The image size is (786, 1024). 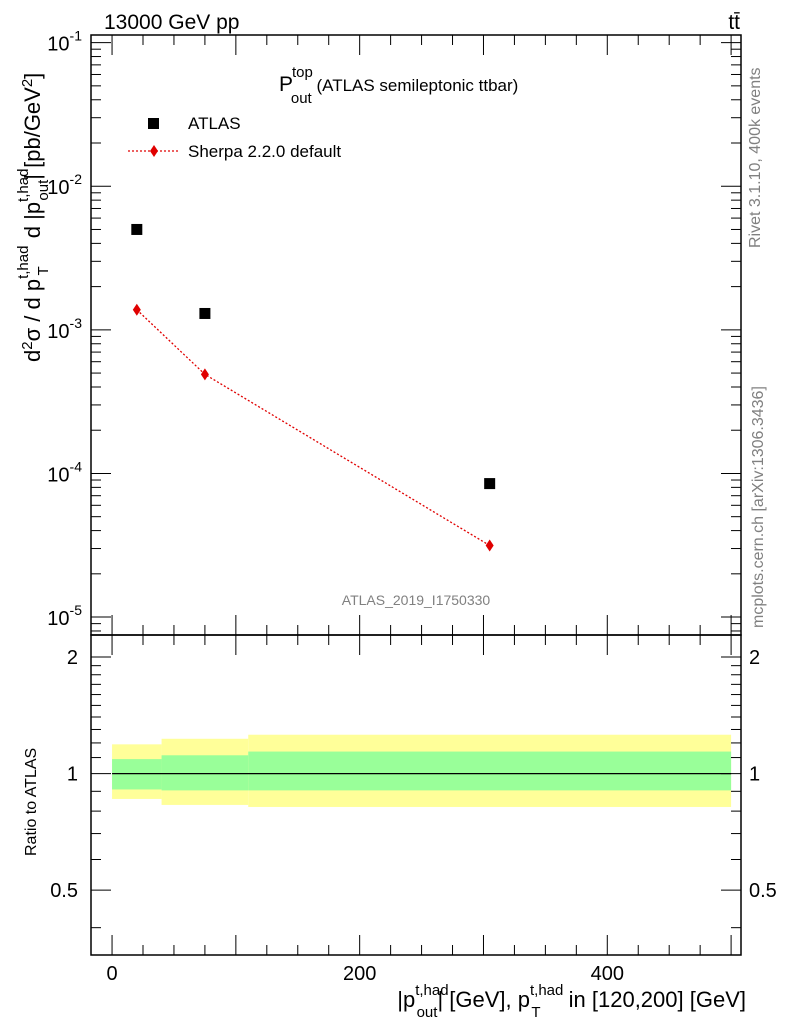 I want to click on legend-label-atlas: ATLAS, so click(x=214, y=123).